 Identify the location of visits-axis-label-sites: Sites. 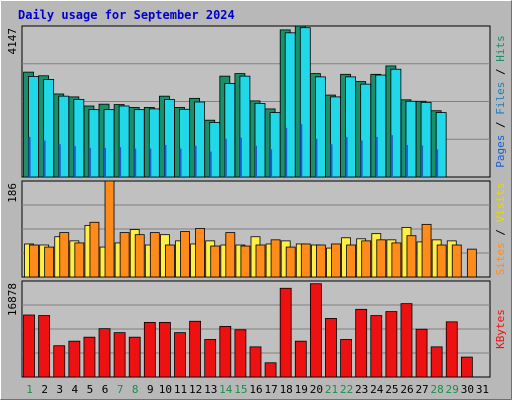
(500, 258).